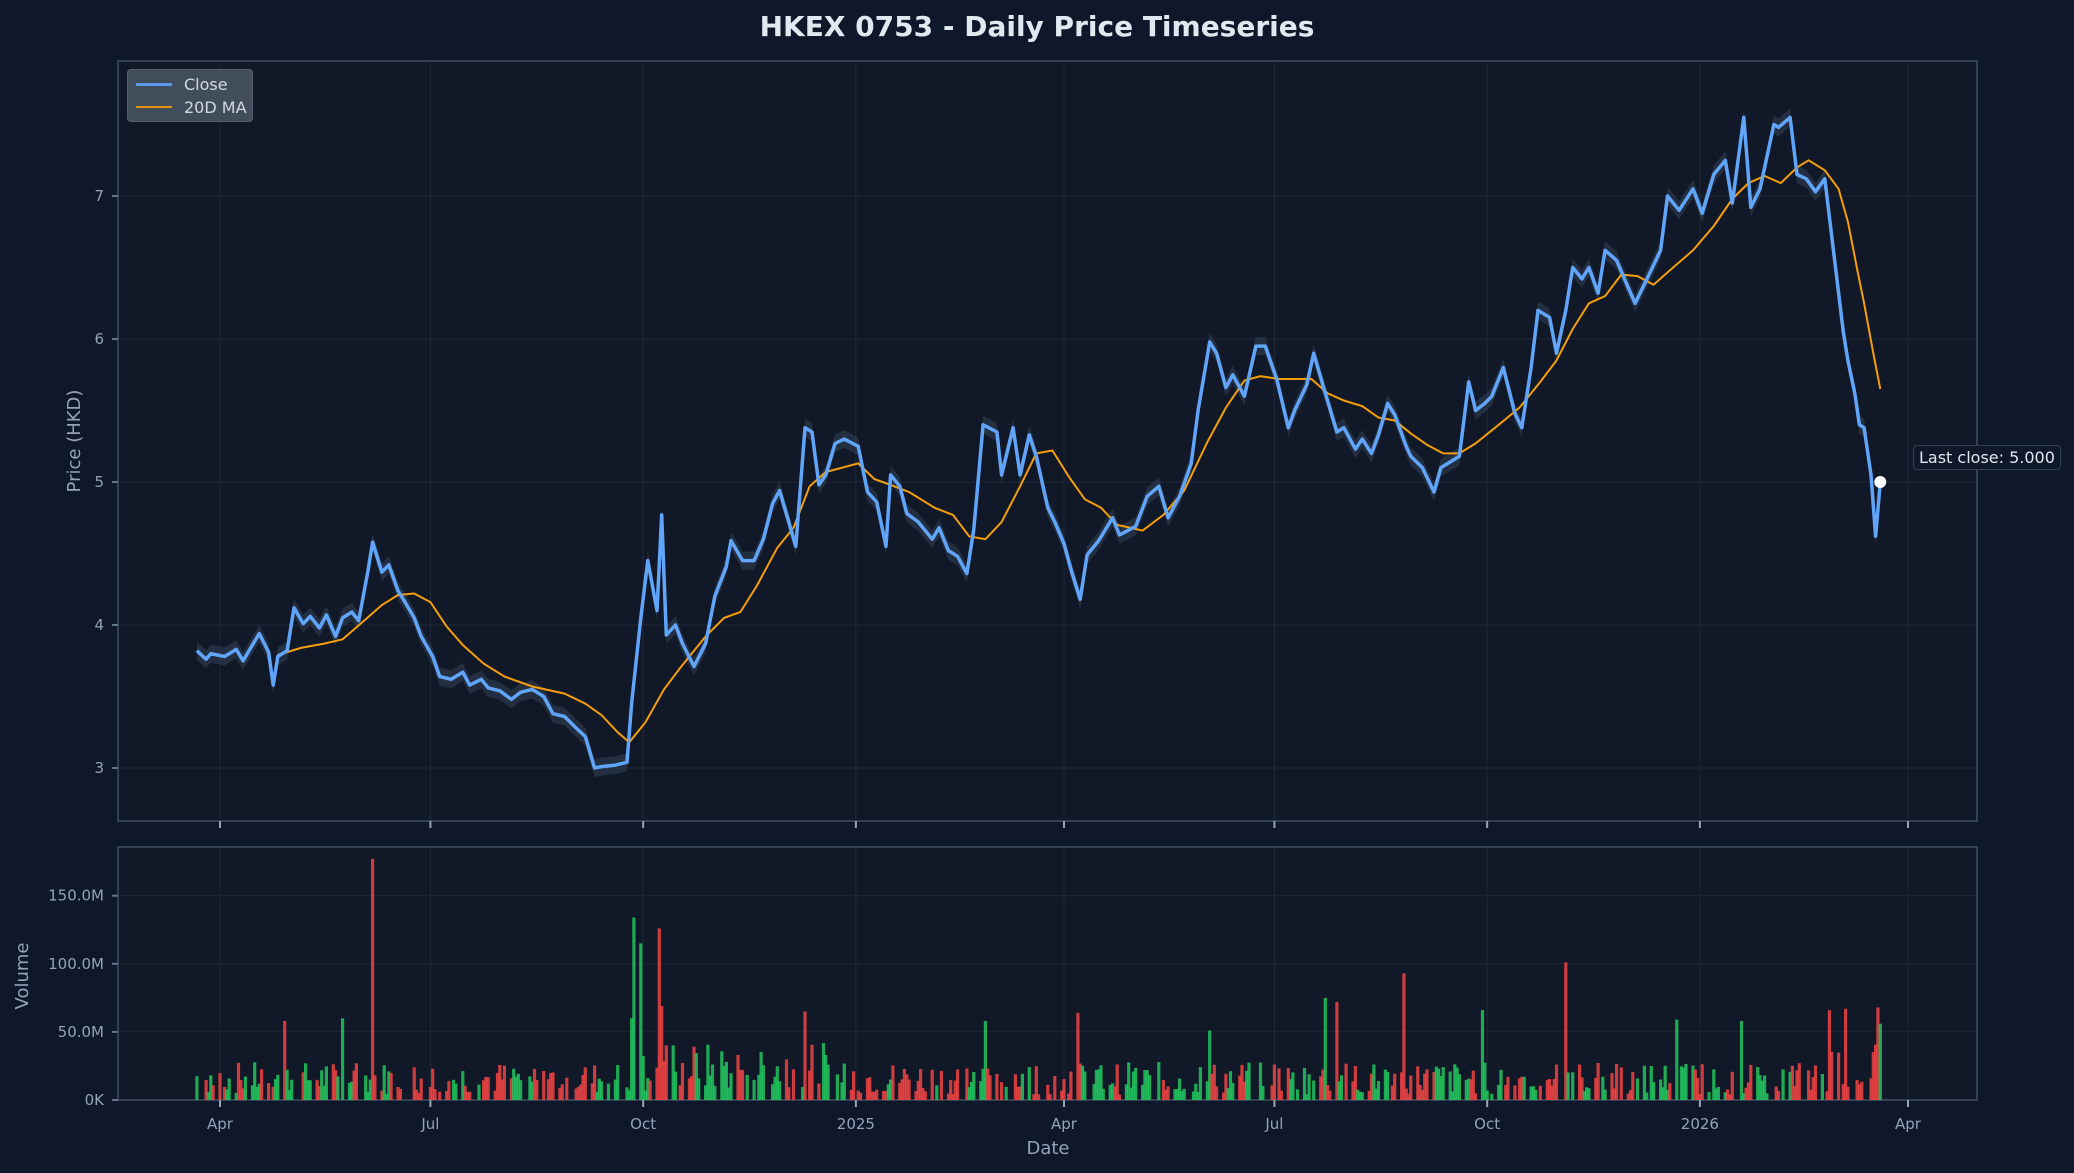 The height and width of the screenshot is (1173, 2074). I want to click on price-y-tick: 3, so click(99, 768).